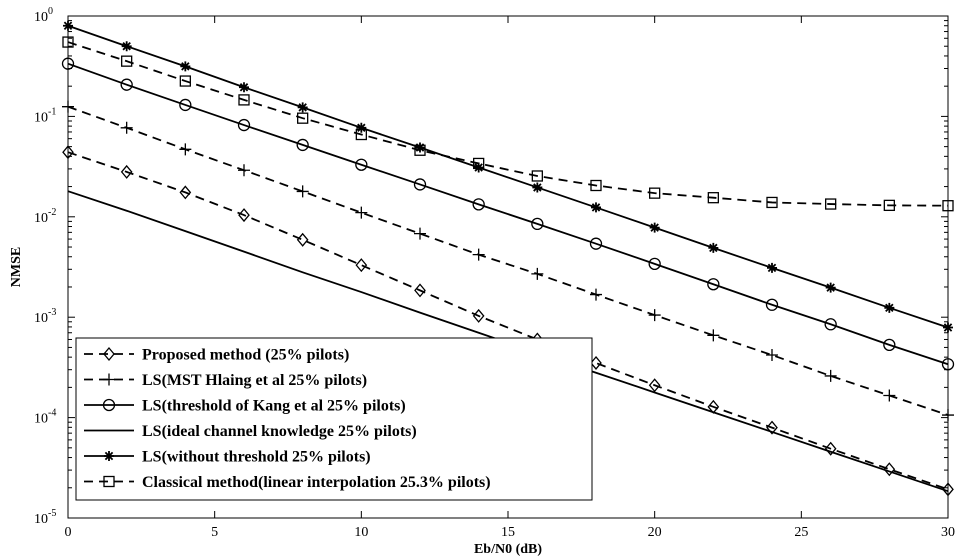  I want to click on legend-square-marker, so click(109, 481).